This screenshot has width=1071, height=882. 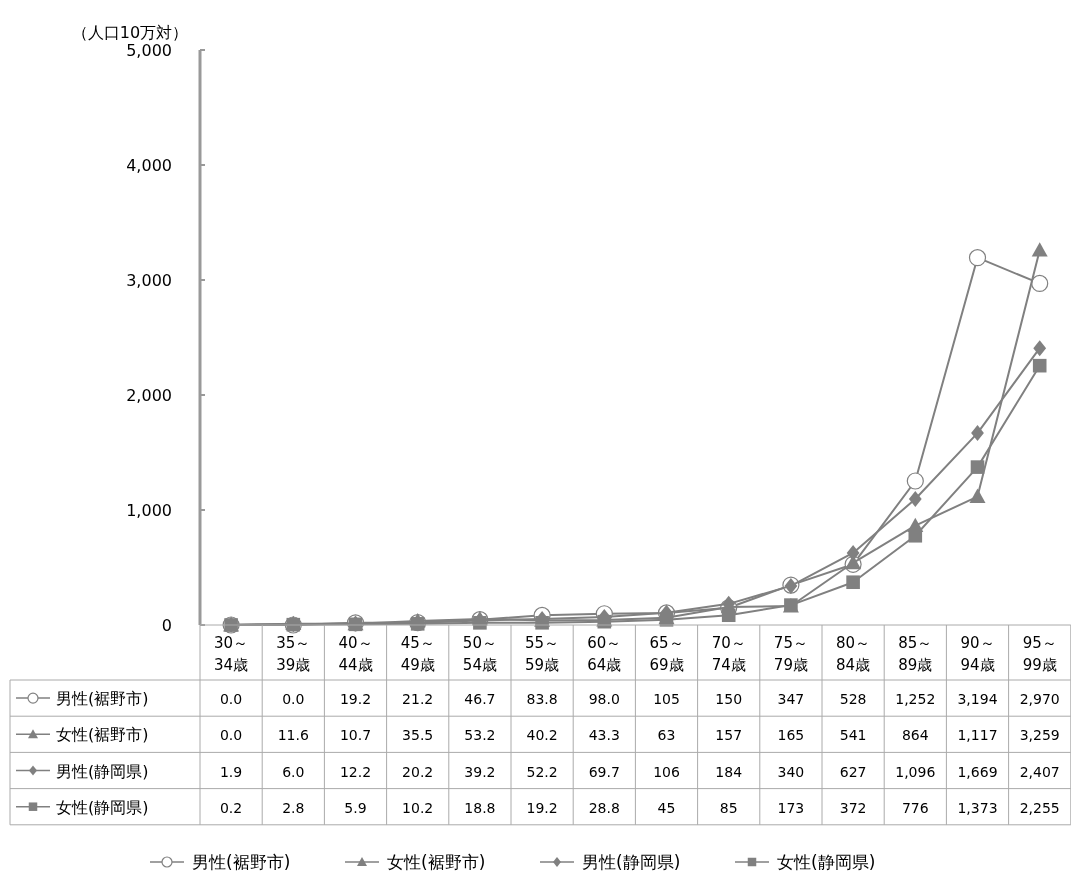 I want to click on data-label: 541, so click(x=853, y=735).